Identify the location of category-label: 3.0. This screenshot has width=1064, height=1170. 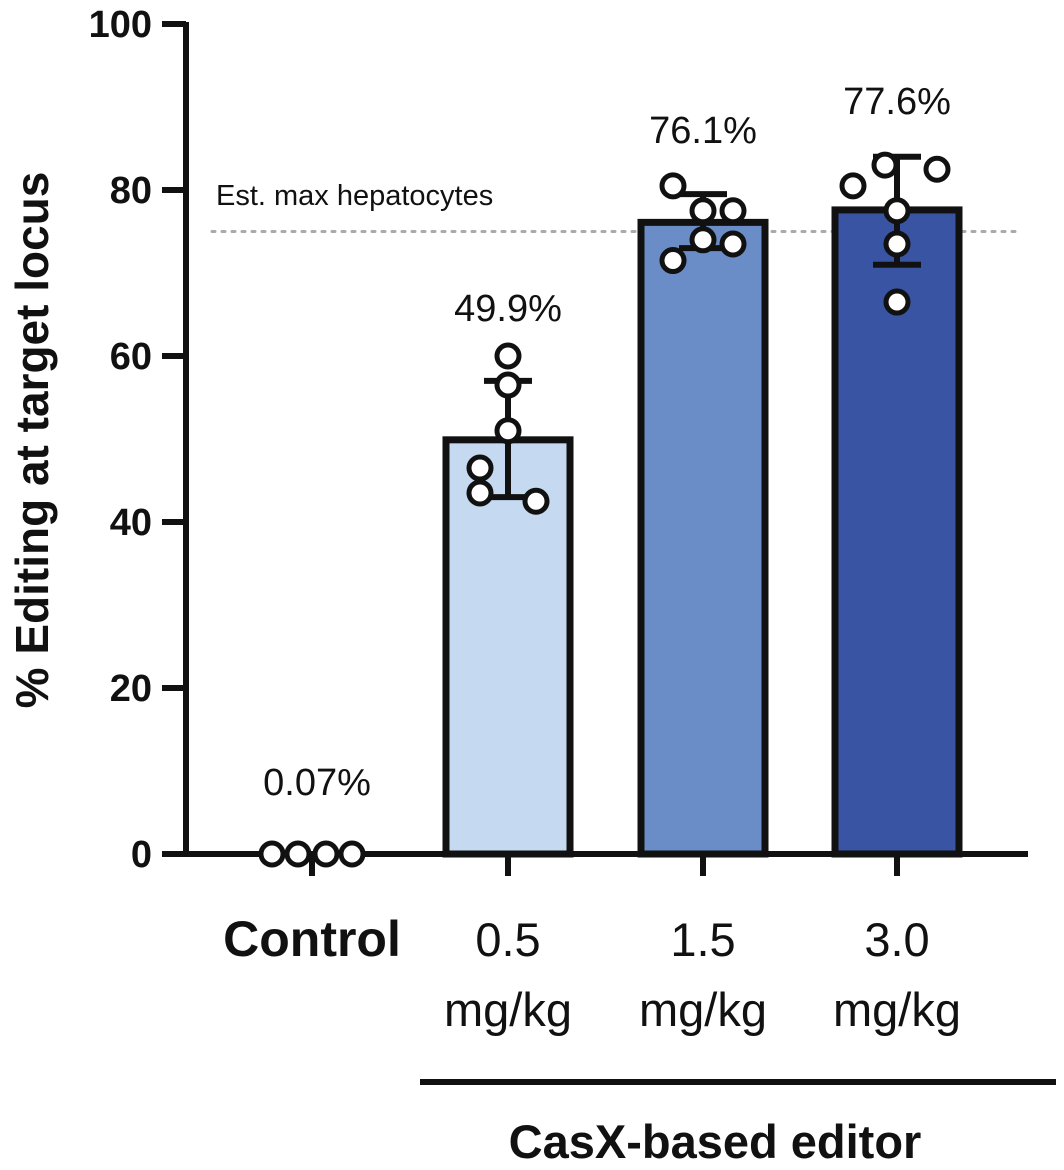
(896, 939).